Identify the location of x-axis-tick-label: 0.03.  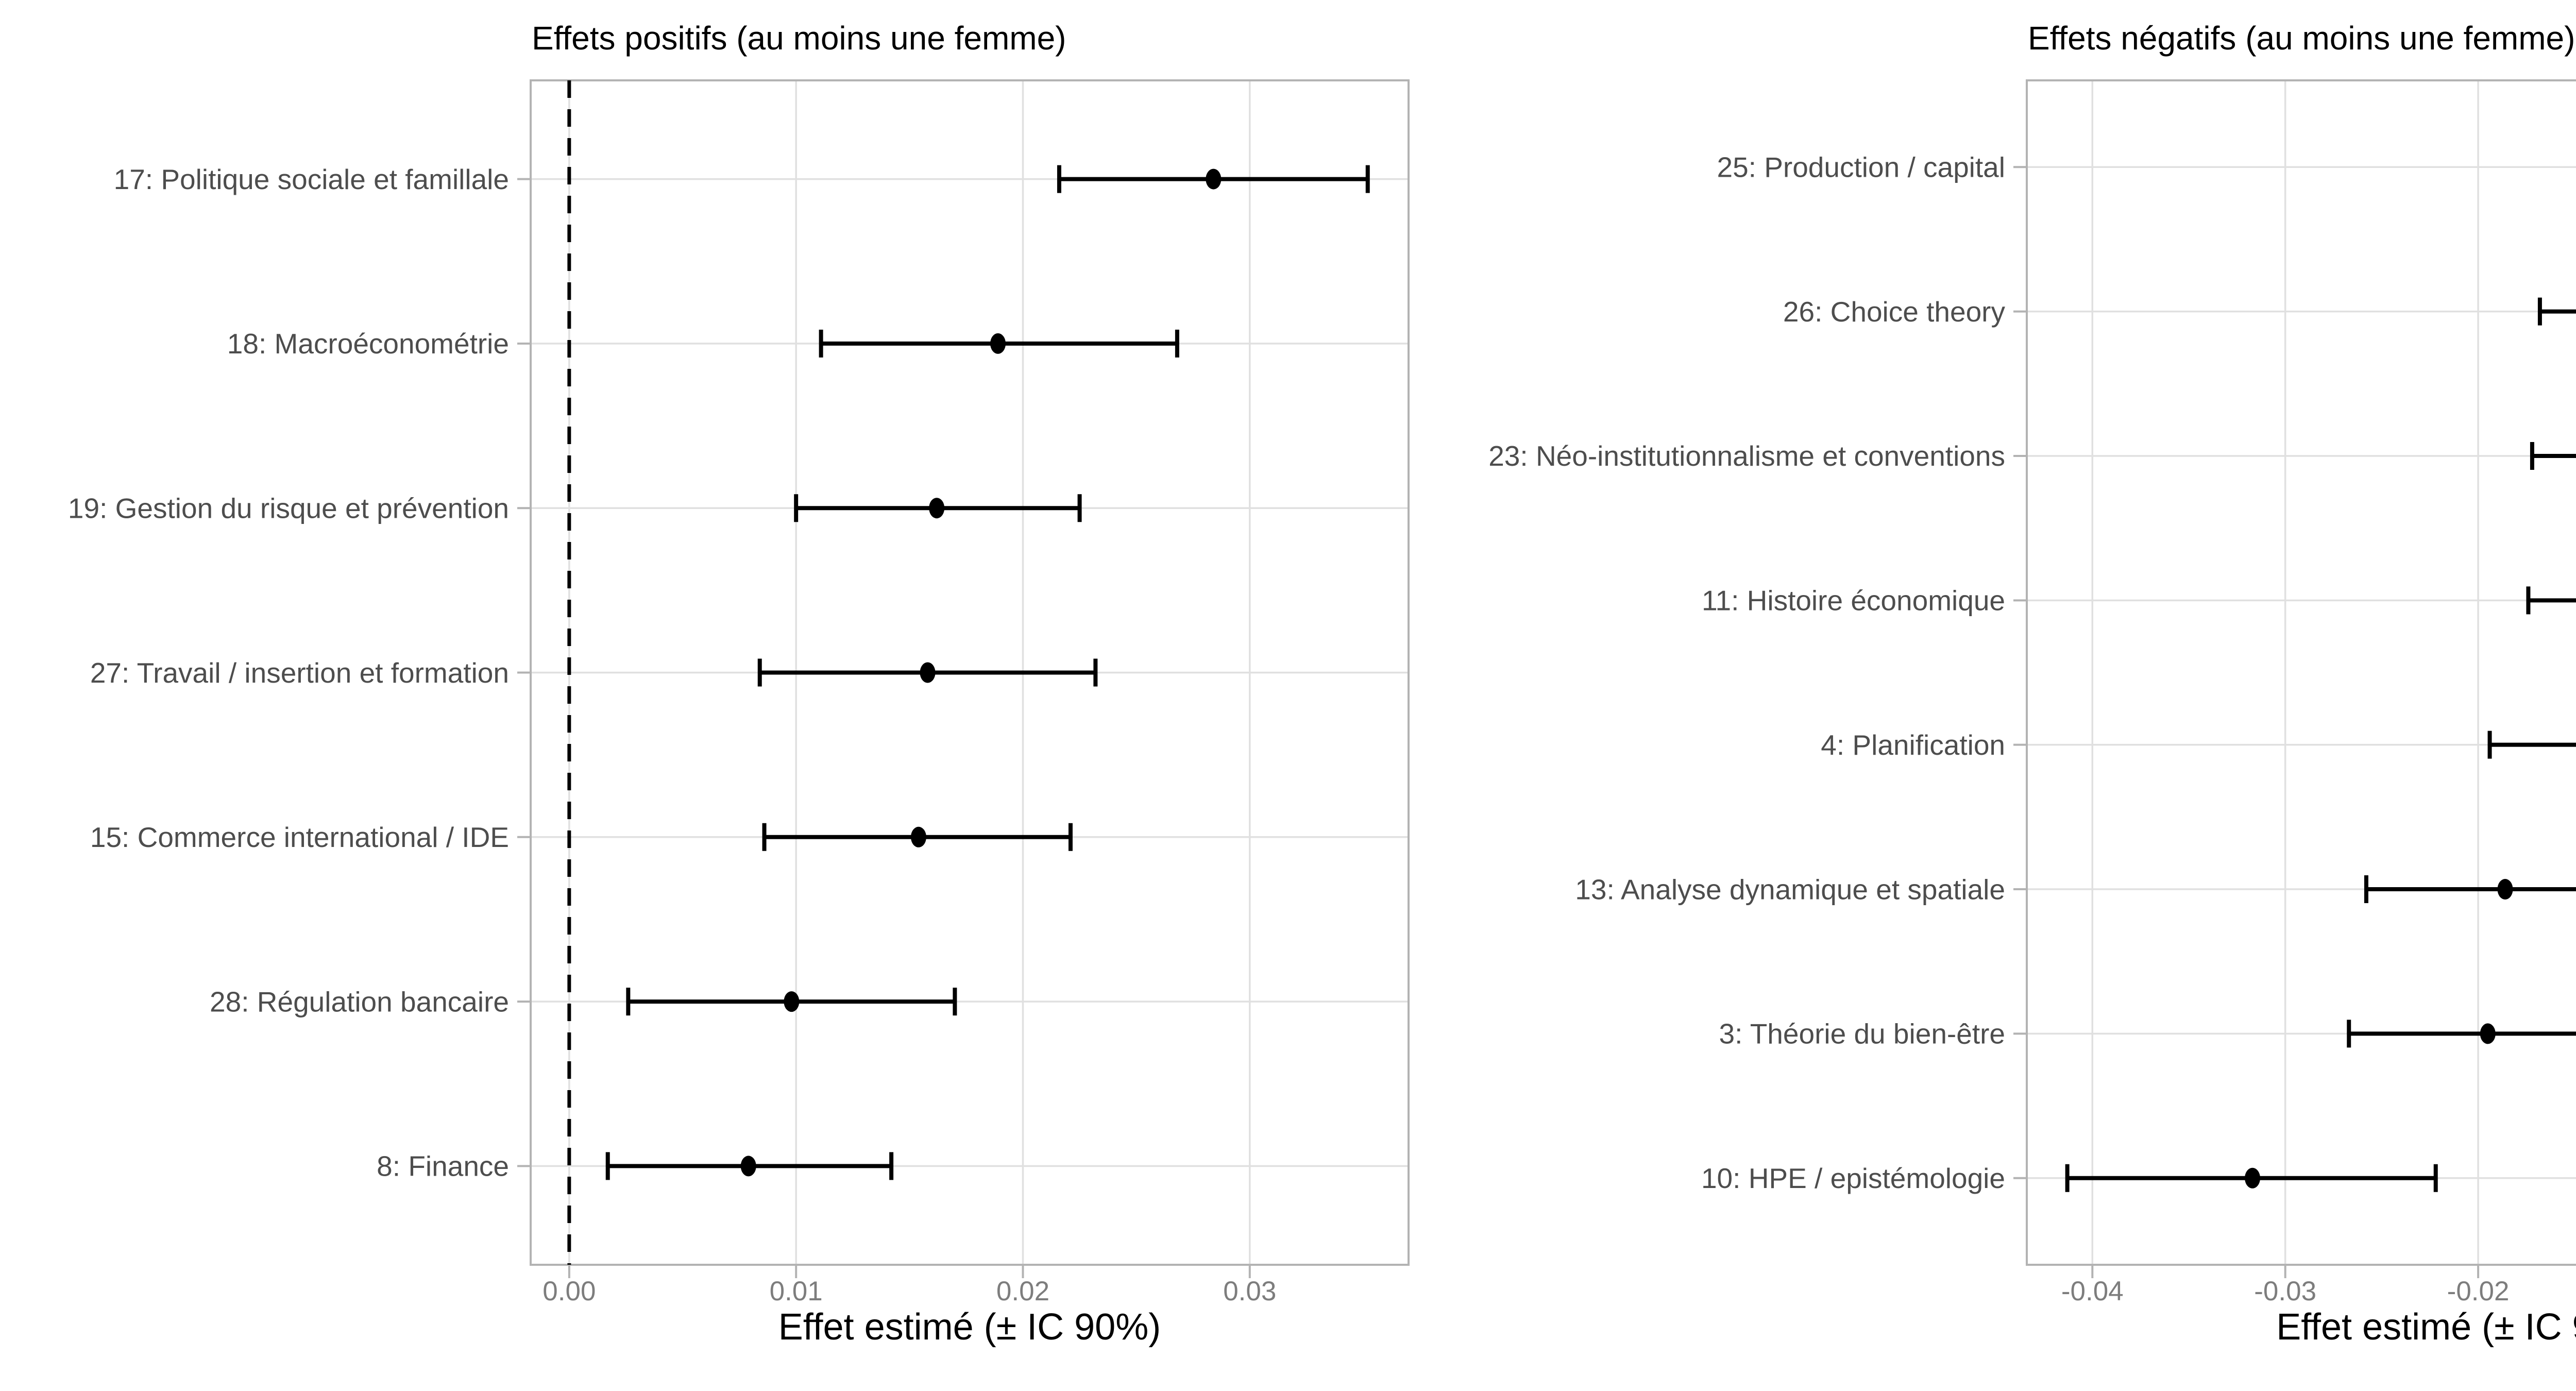
(1249, 1291).